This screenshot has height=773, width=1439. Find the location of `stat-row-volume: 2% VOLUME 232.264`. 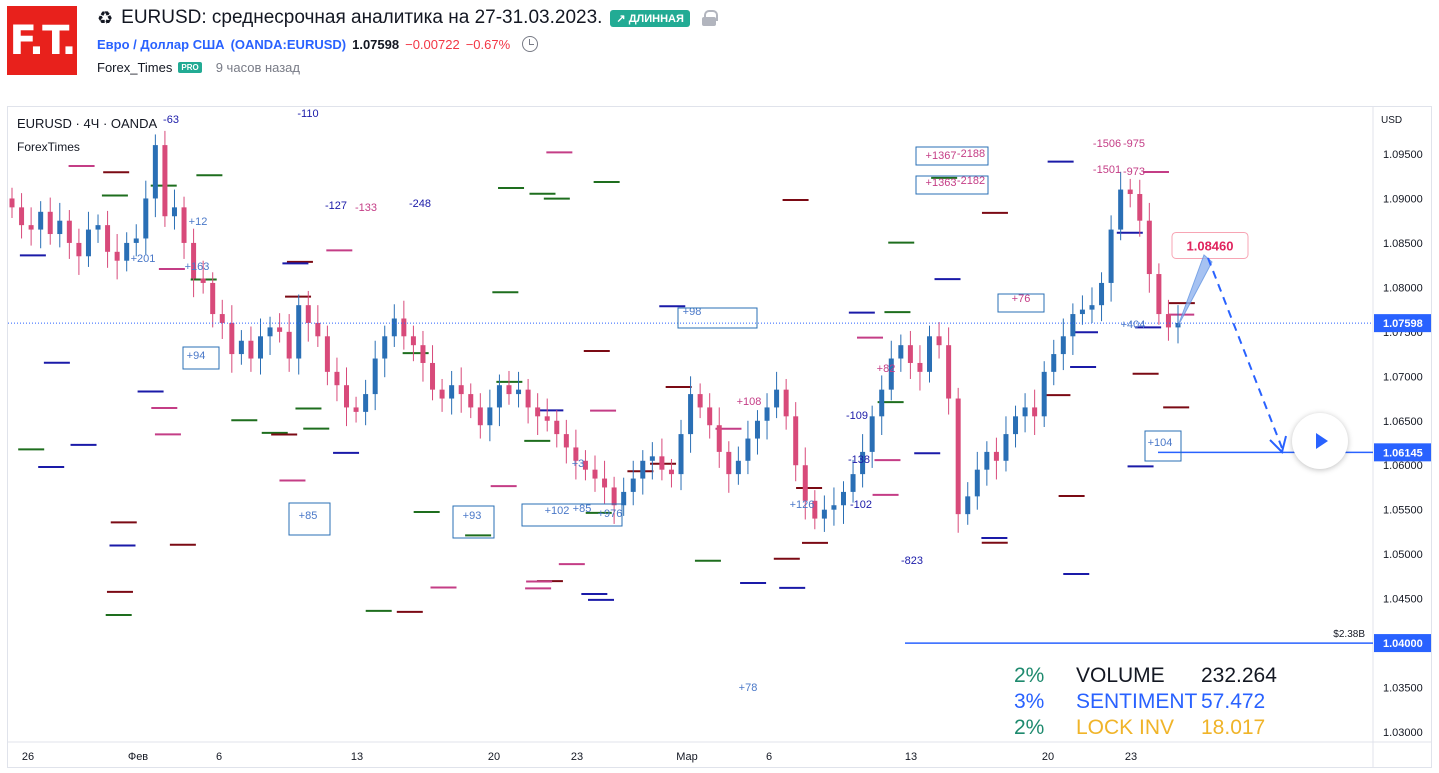

stat-row-volume: 2% VOLUME 232.264 is located at coordinates (1145, 676).